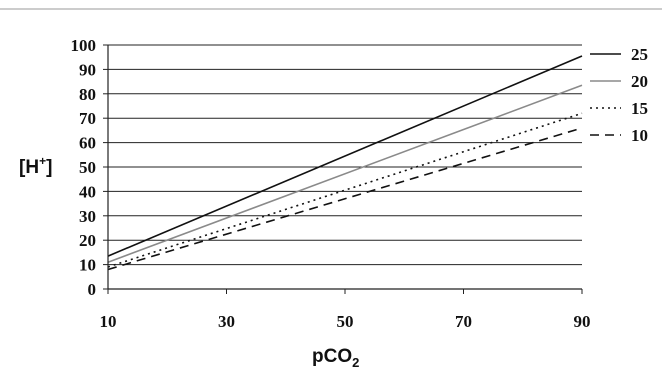 The image size is (662, 376). I want to click on legend-label-25: 25, so click(639, 54).